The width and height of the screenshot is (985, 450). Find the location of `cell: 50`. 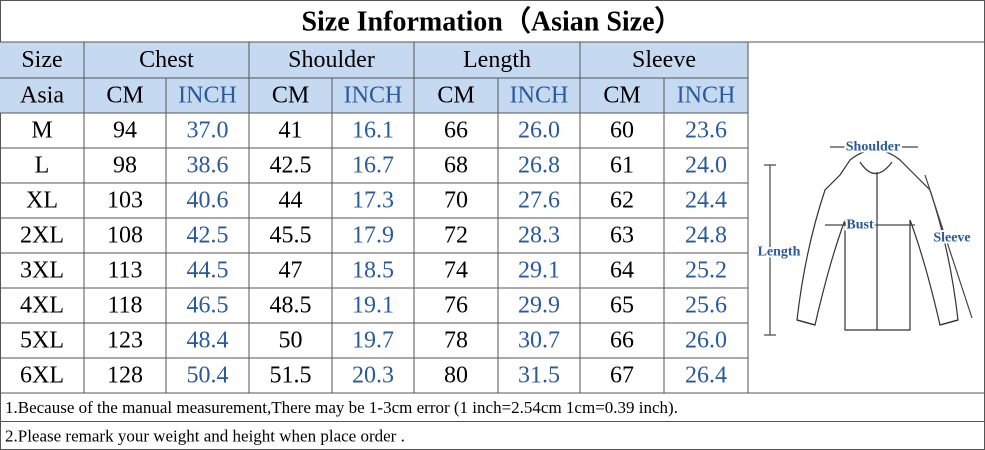

cell: 50 is located at coordinates (291, 341).